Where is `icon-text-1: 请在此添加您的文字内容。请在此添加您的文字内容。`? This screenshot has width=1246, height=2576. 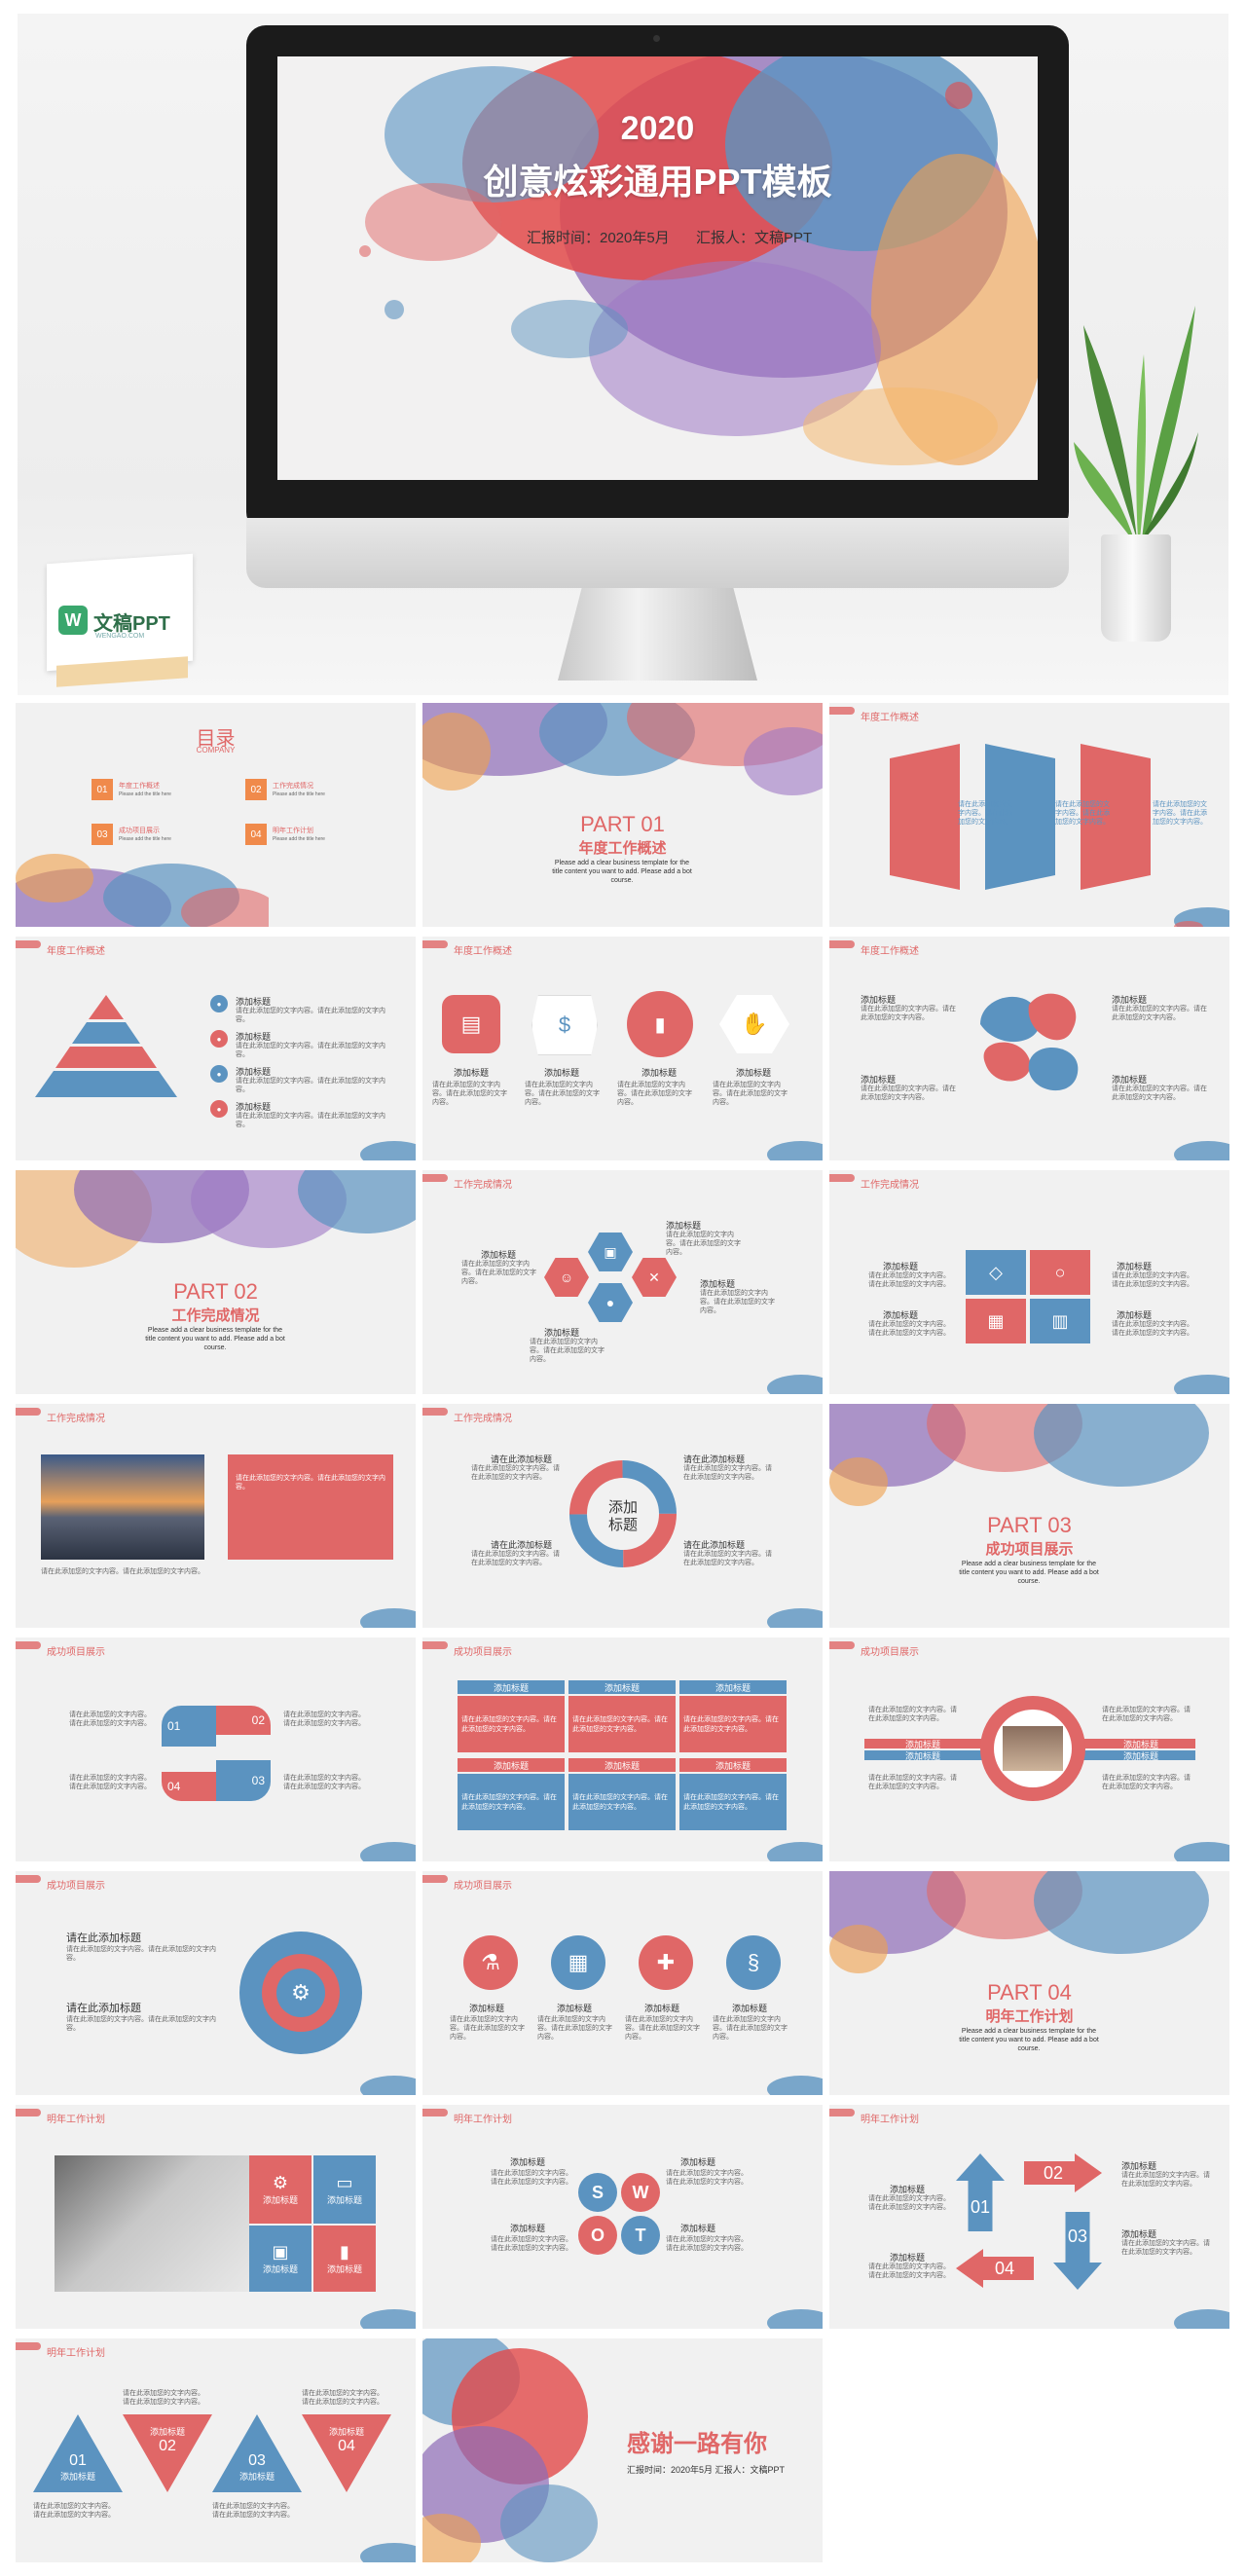 icon-text-1: 请在此添加您的文字内容。请在此添加您的文字内容。 is located at coordinates (469, 1094).